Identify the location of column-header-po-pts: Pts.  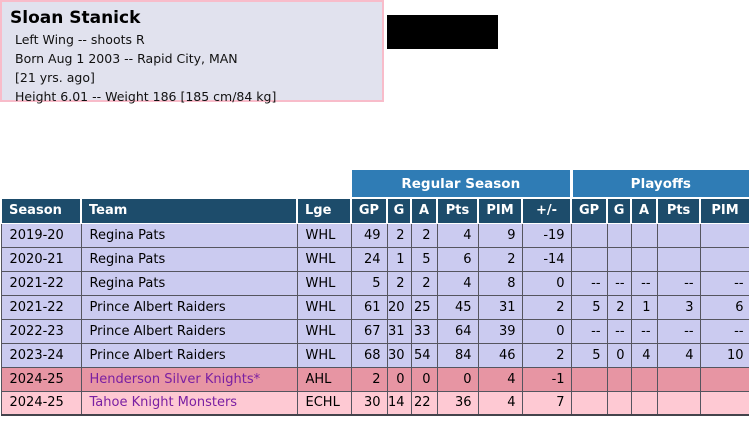
(679, 210).